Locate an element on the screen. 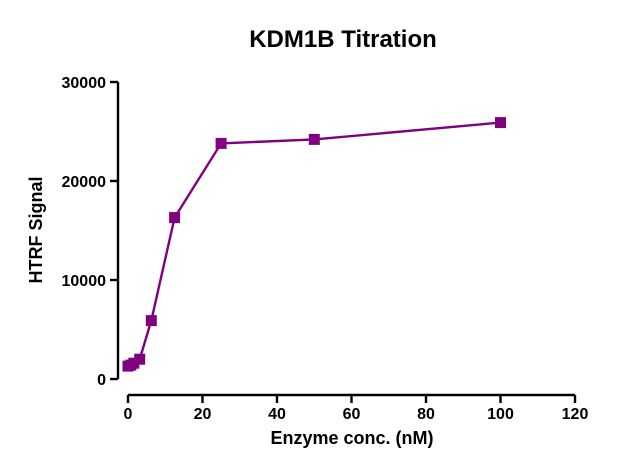 This screenshot has height=472, width=644. chart-title: KDM1B Titration is located at coordinates (343, 39).